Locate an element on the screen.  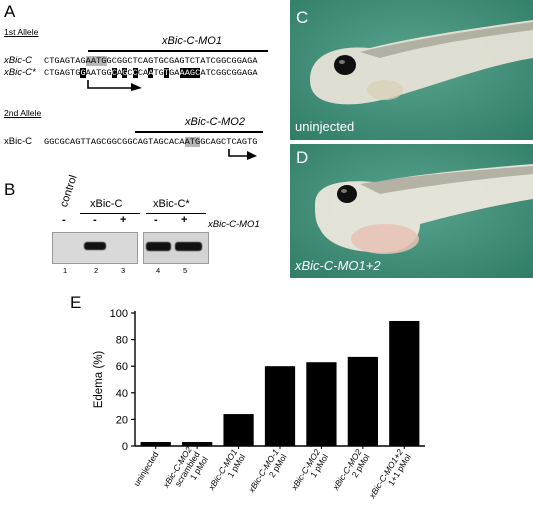
seq-segment: AATG is located at coordinates (96, 61).